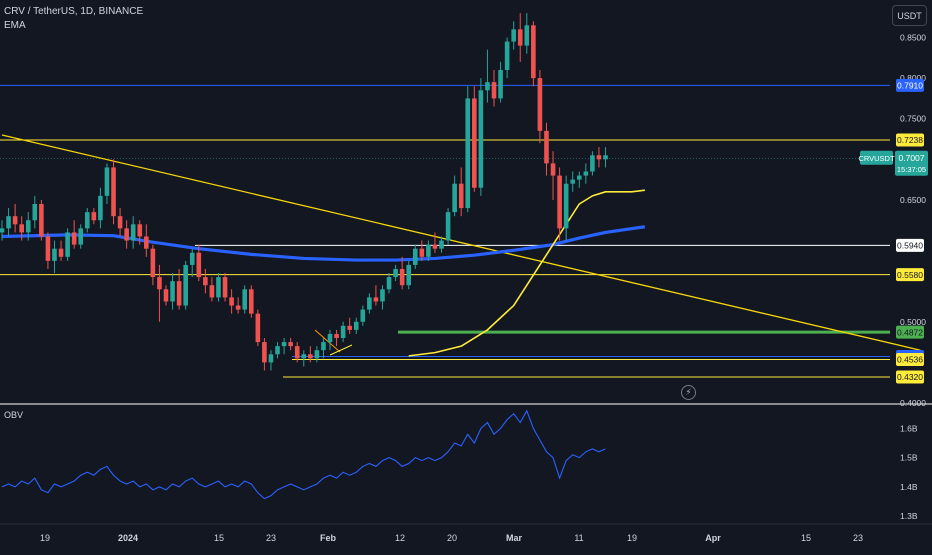 This screenshot has height=555, width=932. What do you see at coordinates (14, 415) in the screenshot?
I see `indicator-label-obv: OBV` at bounding box center [14, 415].